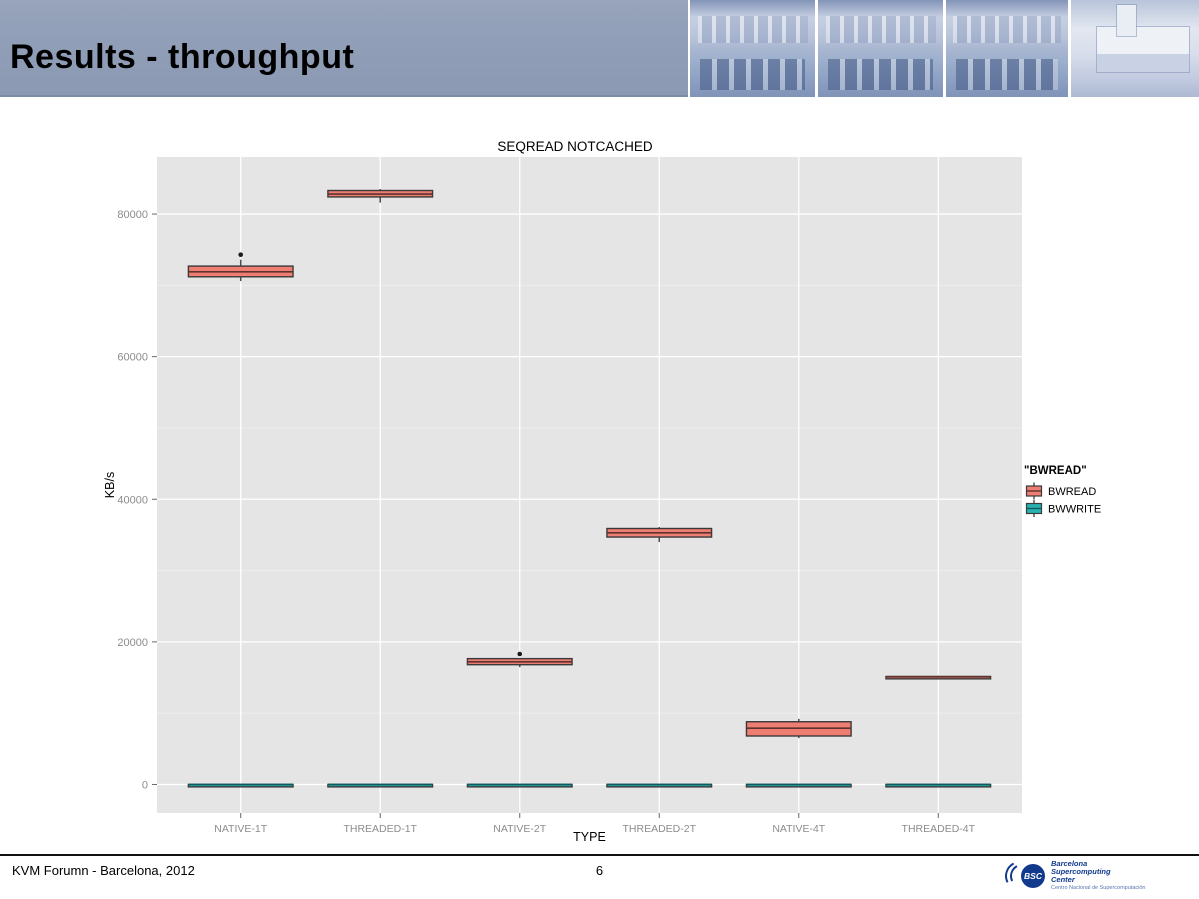 Image resolution: width=1199 pixels, height=899 pixels. Describe the element at coordinates (145, 785) in the screenshot. I see `y-tick-label: 0` at that location.